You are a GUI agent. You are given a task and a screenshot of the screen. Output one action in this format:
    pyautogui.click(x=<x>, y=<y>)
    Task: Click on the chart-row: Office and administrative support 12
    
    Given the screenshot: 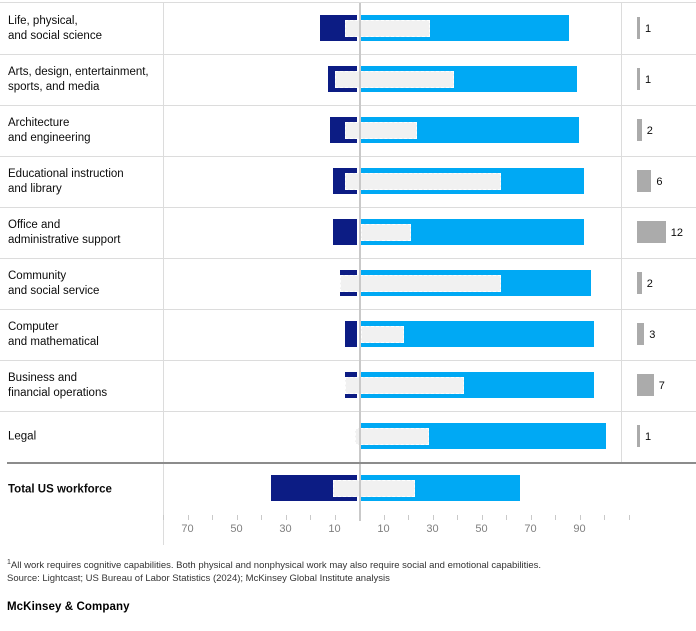 What is the action you would take?
    pyautogui.click(x=348, y=233)
    